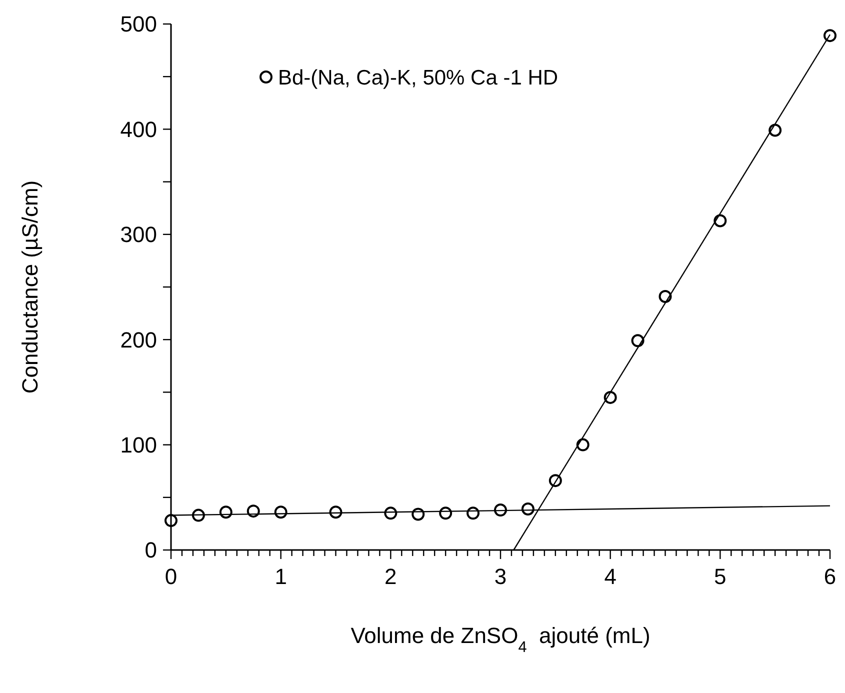 The height and width of the screenshot is (693, 845). Describe the element at coordinates (720, 576) in the screenshot. I see `x-tick-label: 5` at that location.